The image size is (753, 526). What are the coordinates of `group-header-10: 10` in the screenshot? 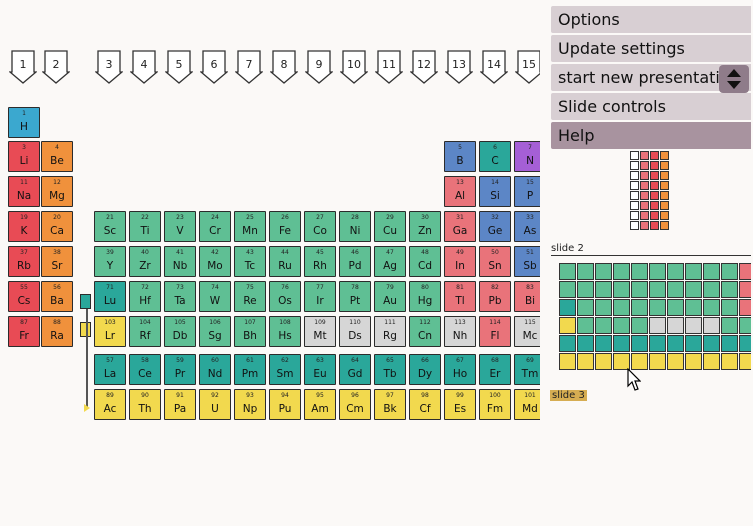 It's located at (354, 67).